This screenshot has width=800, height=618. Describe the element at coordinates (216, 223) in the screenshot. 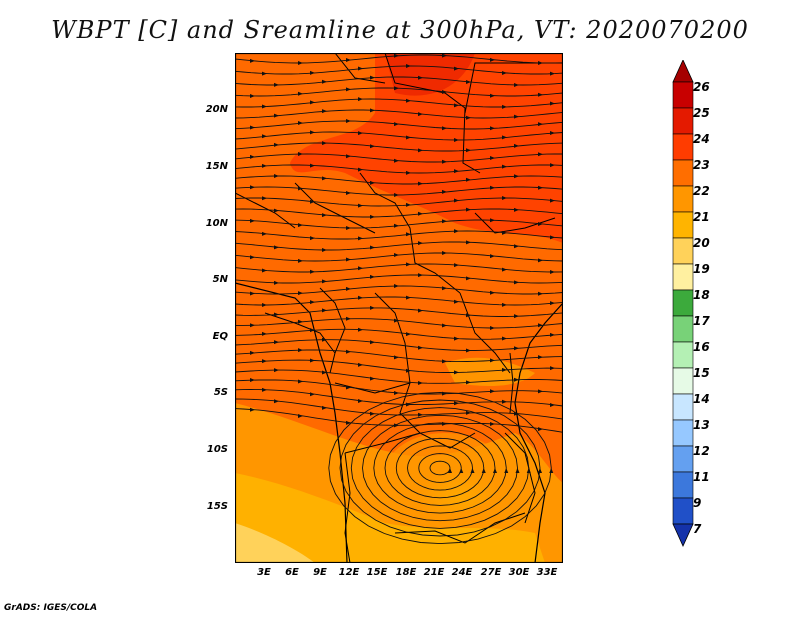

I see `lat-label-10n: 10N` at that location.